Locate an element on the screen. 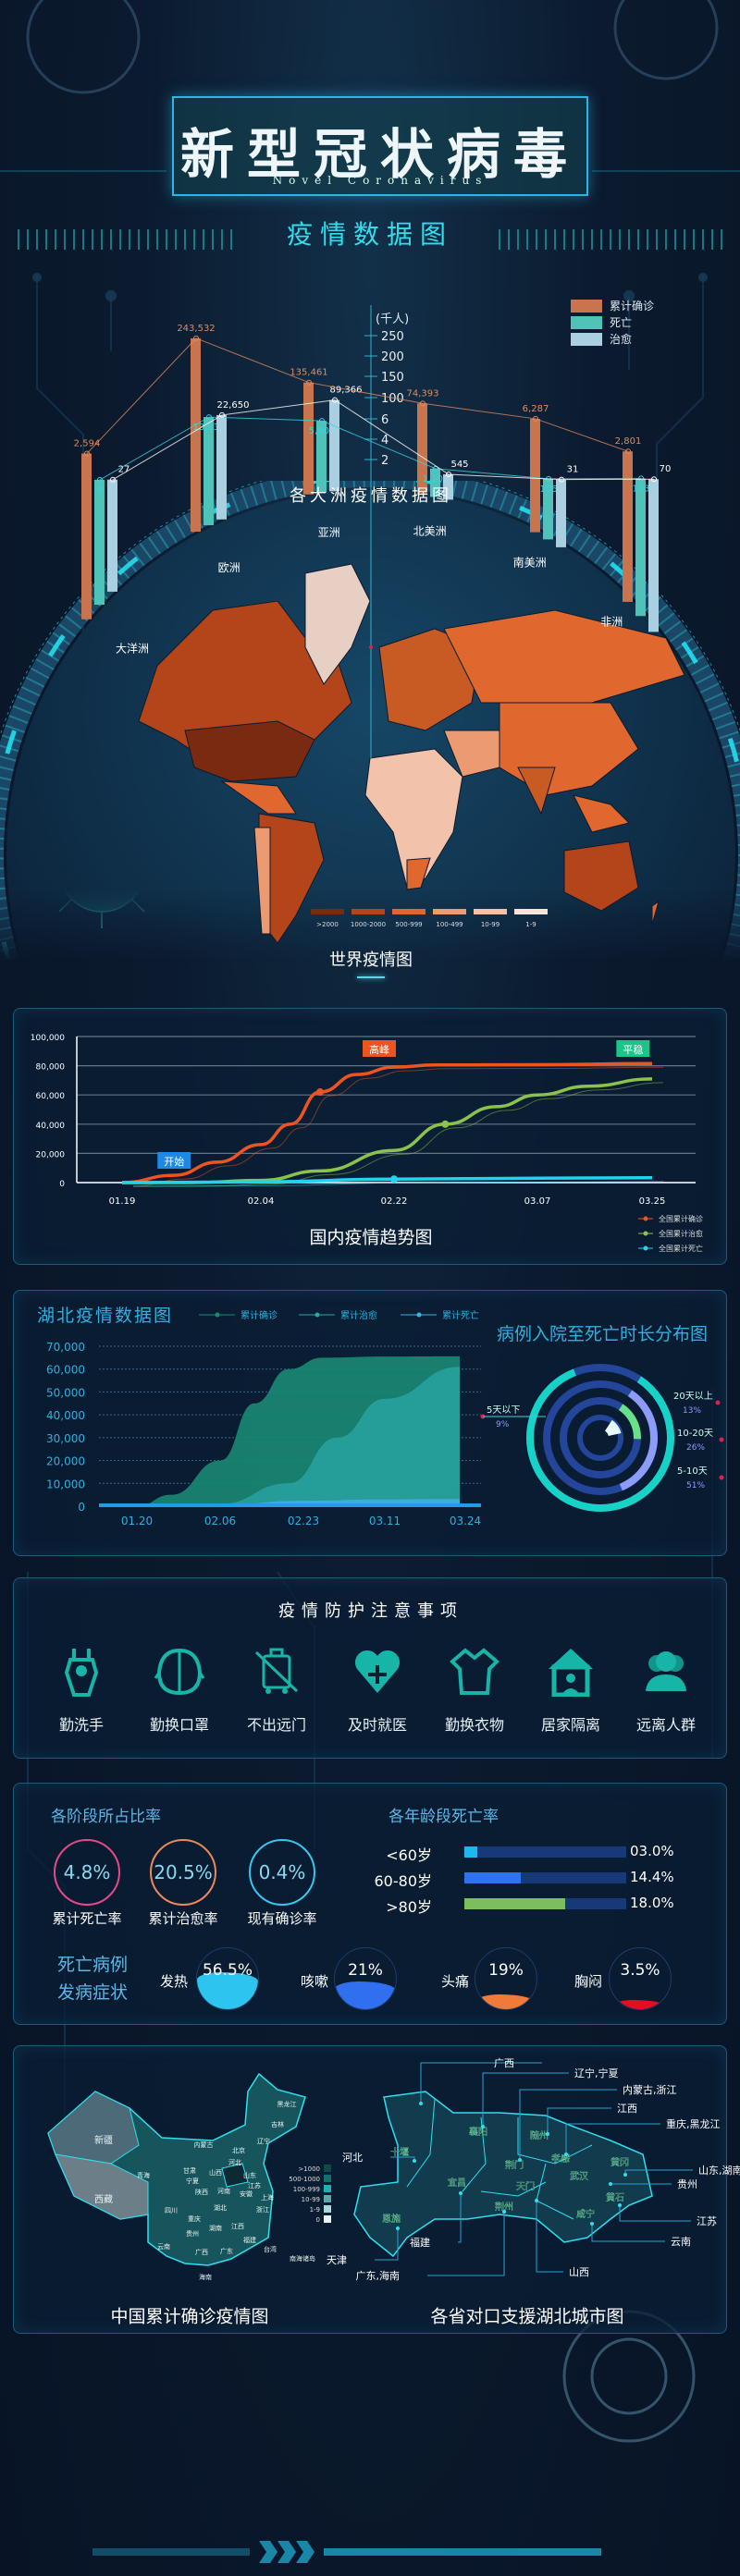  city-border is located at coordinates (555, 2141).